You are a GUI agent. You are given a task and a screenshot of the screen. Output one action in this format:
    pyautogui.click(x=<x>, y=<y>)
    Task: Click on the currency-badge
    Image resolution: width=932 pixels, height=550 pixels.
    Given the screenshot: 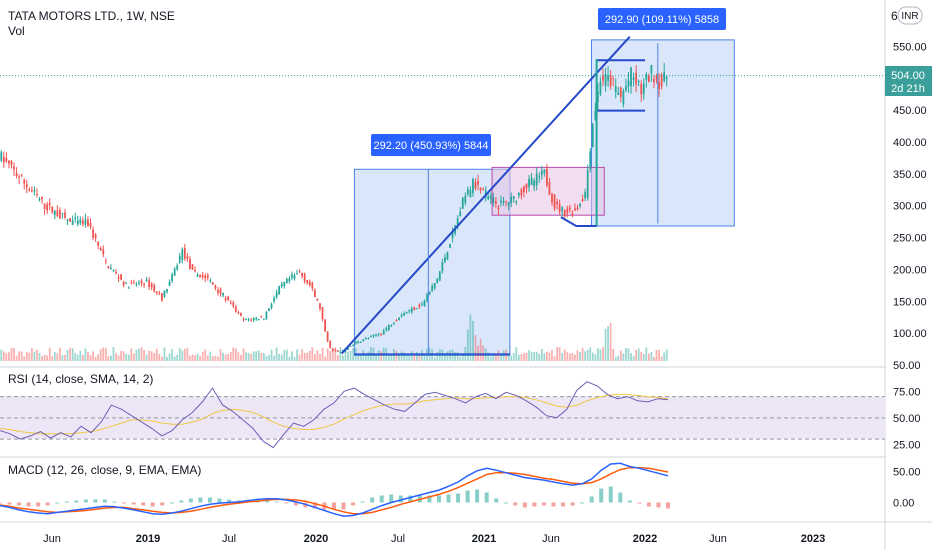 What is the action you would take?
    pyautogui.click(x=910, y=15)
    